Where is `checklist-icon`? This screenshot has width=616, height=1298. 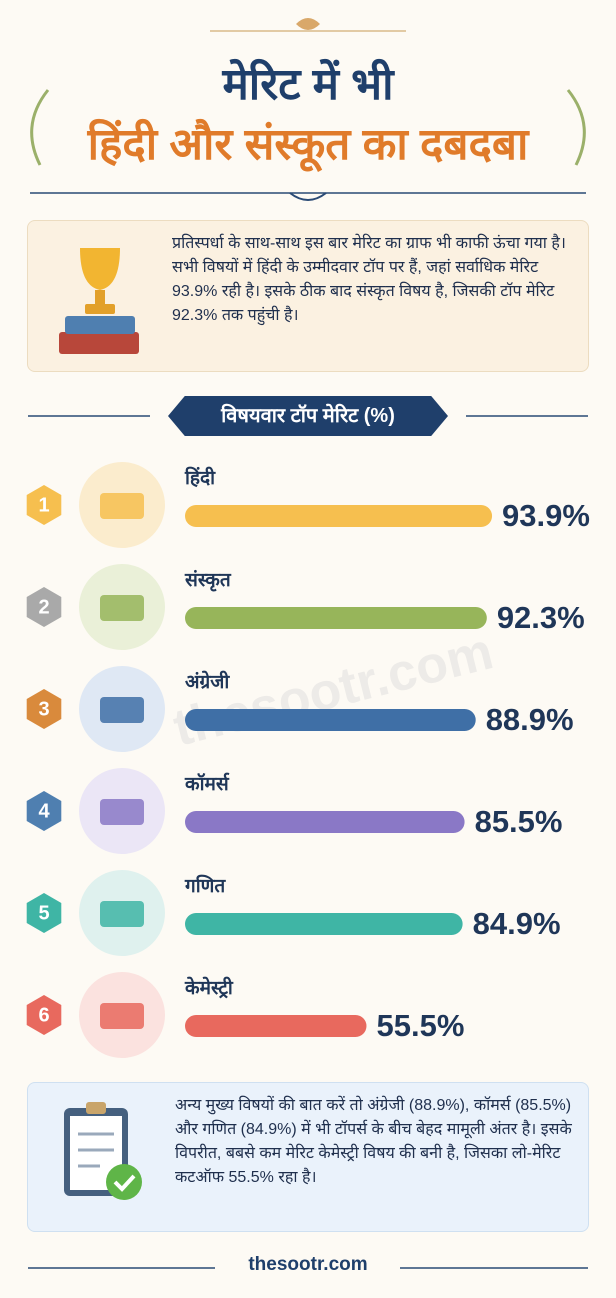
checklist-icon is located at coordinates (103, 1151).